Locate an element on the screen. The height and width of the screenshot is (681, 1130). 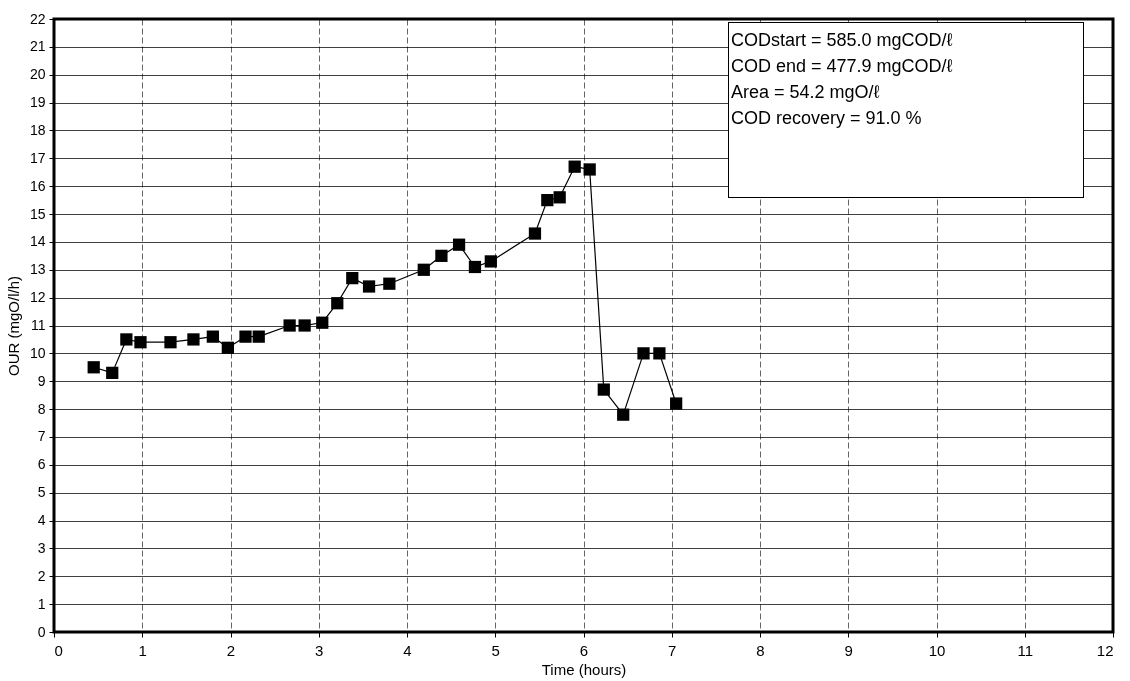
y-tick-label: 2 is located at coordinates (41, 575).